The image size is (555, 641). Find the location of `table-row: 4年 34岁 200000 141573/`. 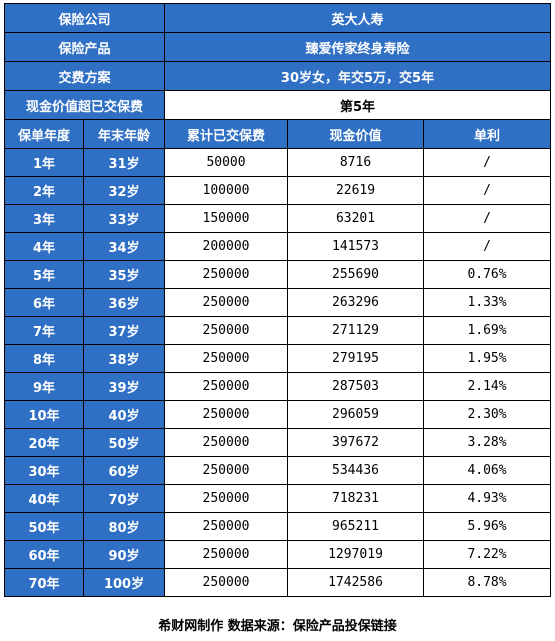

table-row: 4年 34岁 200000 141573/ is located at coordinates (278, 246).